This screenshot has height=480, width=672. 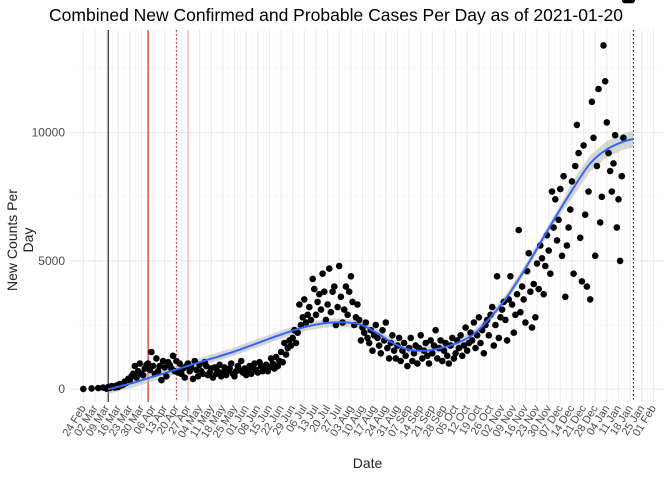 What do you see at coordinates (49, 133) in the screenshot?
I see `y-tick-label: 10000` at bounding box center [49, 133].